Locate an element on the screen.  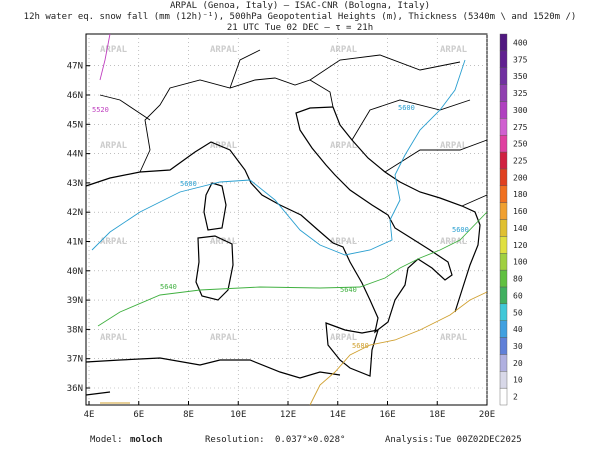
contour-label: 5680 is located at coordinates (360, 346).